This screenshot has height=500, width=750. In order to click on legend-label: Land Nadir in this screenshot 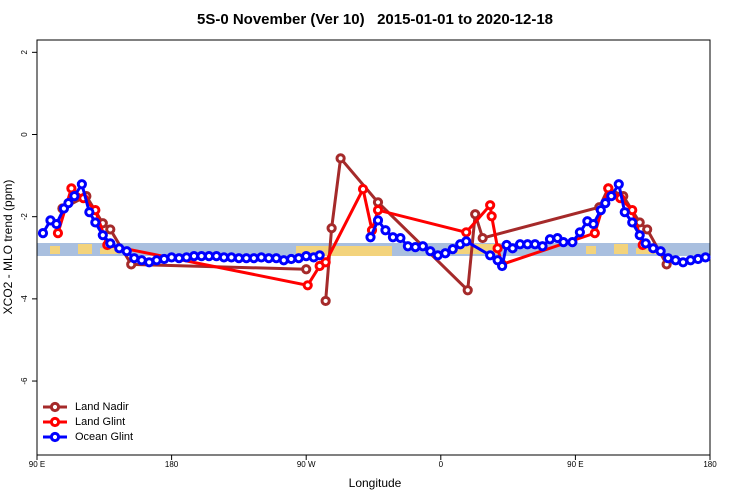, I will do `click(102, 407)`.